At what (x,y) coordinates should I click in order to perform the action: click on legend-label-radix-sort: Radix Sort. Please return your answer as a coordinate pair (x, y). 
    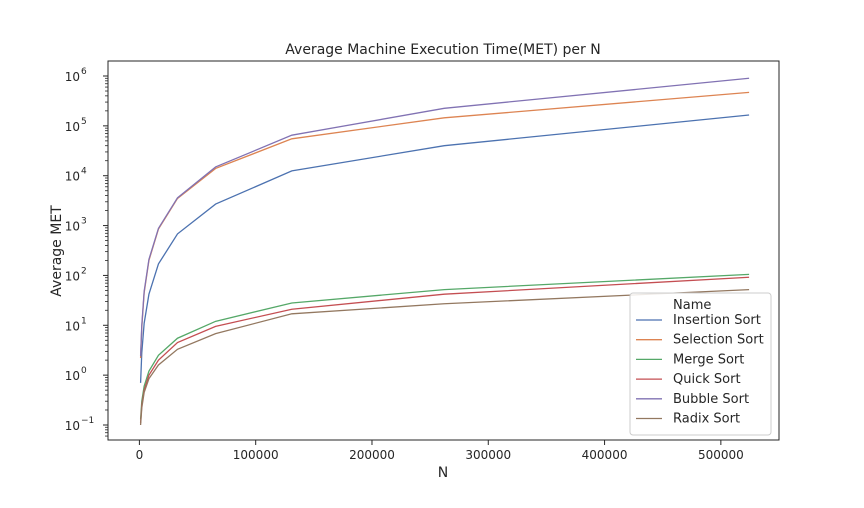
    Looking at the image, I should click on (706, 419).